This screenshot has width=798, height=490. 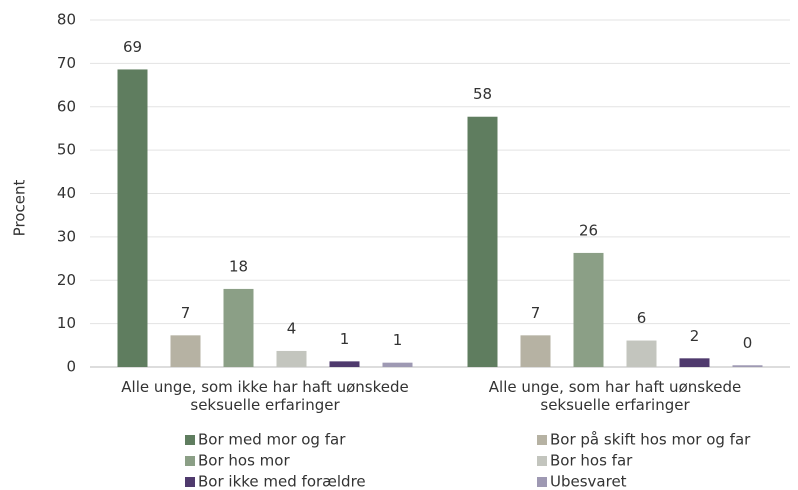 I want to click on legend-label: Bor på skift hos mor og far, so click(x=650, y=440).